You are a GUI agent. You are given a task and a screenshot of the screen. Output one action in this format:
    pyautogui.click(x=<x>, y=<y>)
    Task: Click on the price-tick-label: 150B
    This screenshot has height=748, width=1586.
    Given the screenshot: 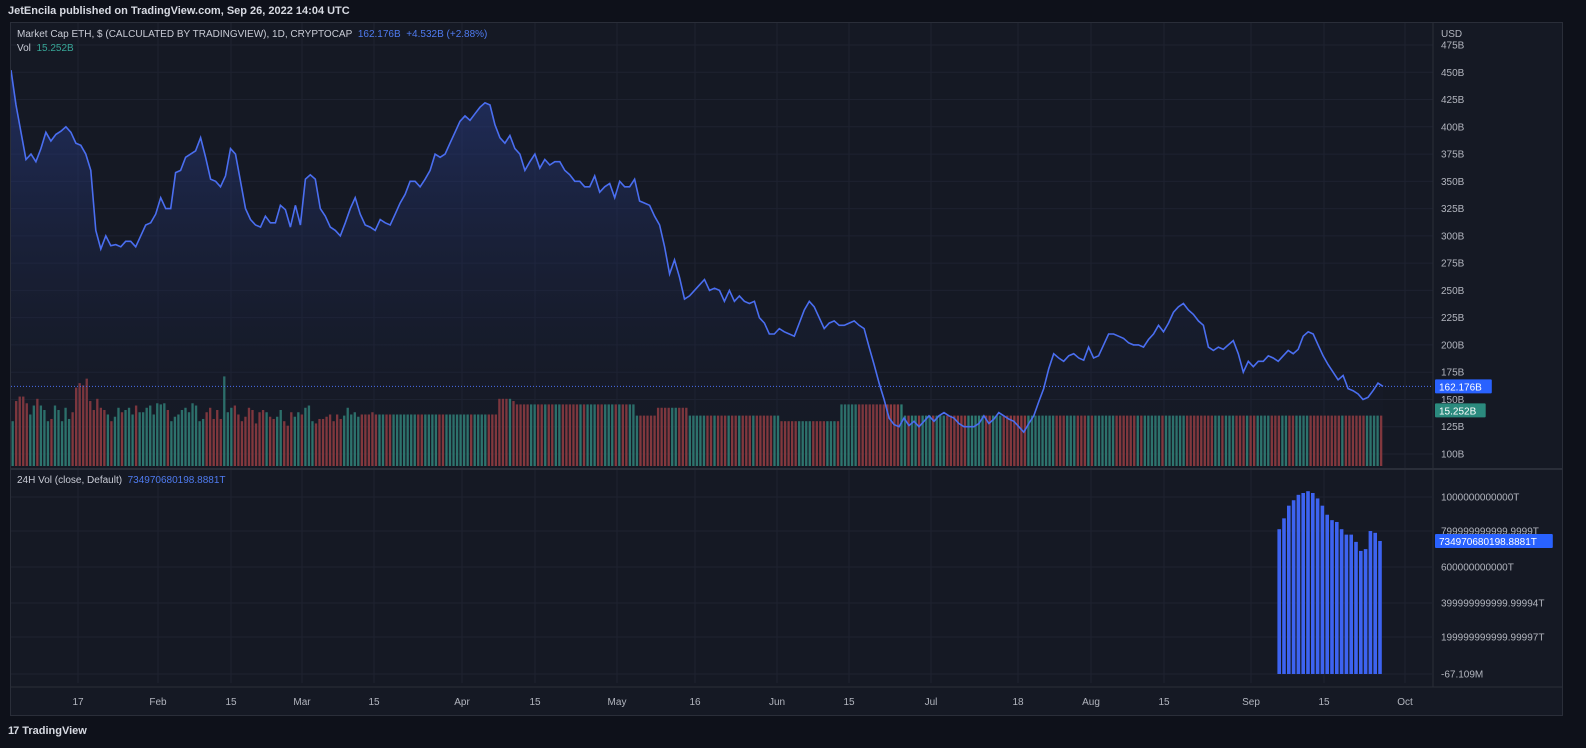 What is the action you would take?
    pyautogui.click(x=1453, y=400)
    